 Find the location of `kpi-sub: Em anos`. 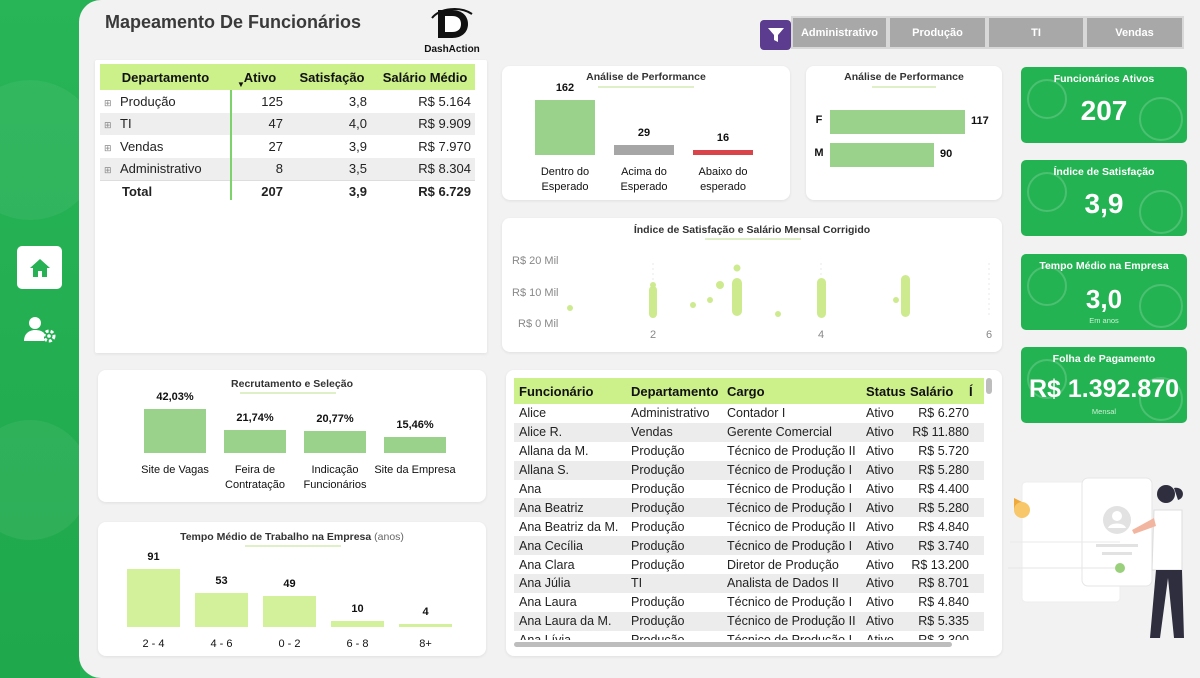

kpi-sub: Em anos is located at coordinates (1104, 320).